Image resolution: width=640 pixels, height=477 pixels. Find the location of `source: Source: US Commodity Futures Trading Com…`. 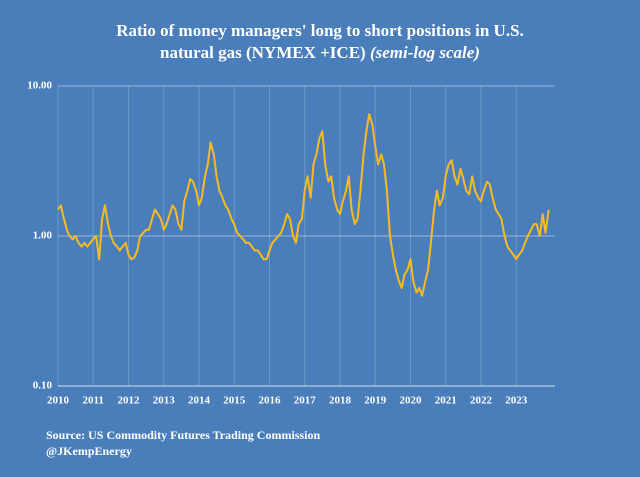

source: Source: US Commodity Futures Trading Com… is located at coordinates (183, 435).